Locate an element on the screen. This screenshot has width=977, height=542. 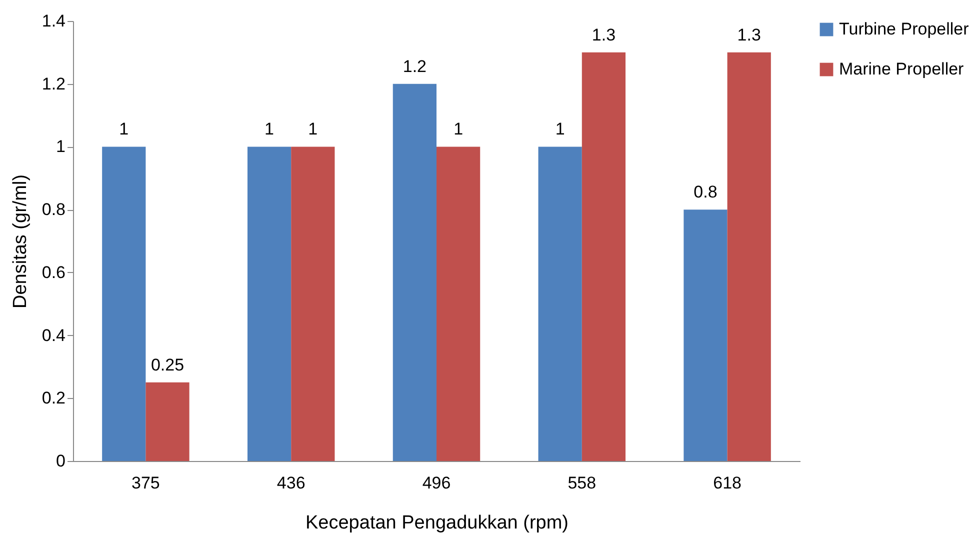
y-tick-label: 1.4 is located at coordinates (54, 21).